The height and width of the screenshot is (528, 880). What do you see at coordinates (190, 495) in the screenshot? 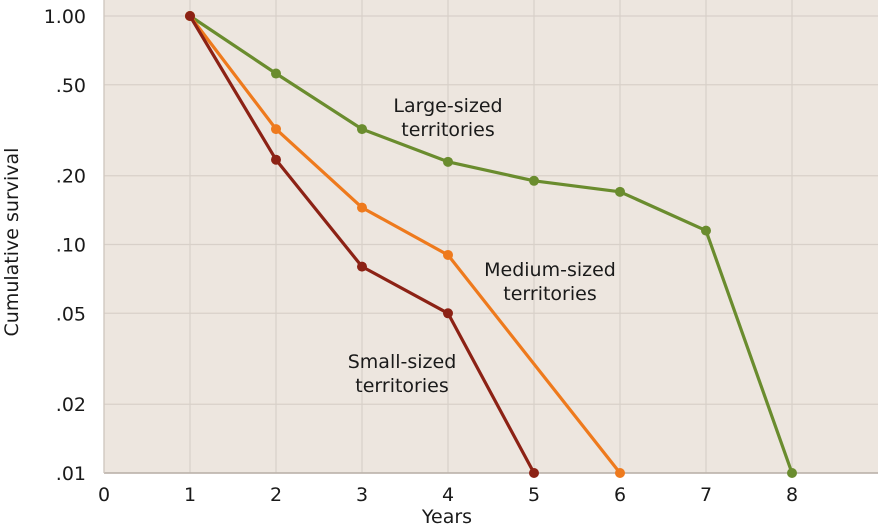
I see `x-tick-label: 1` at bounding box center [190, 495].